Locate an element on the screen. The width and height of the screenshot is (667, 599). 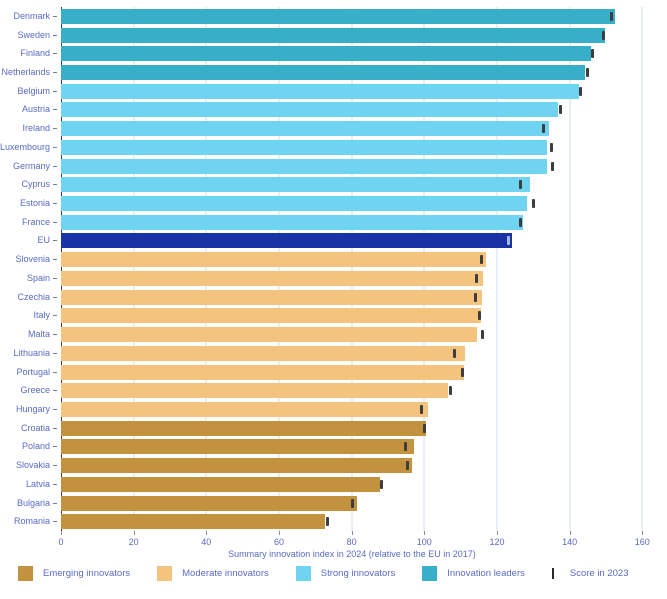
legend-item-moderate-innovators: Moderate innovators is located at coordinates (213, 573).